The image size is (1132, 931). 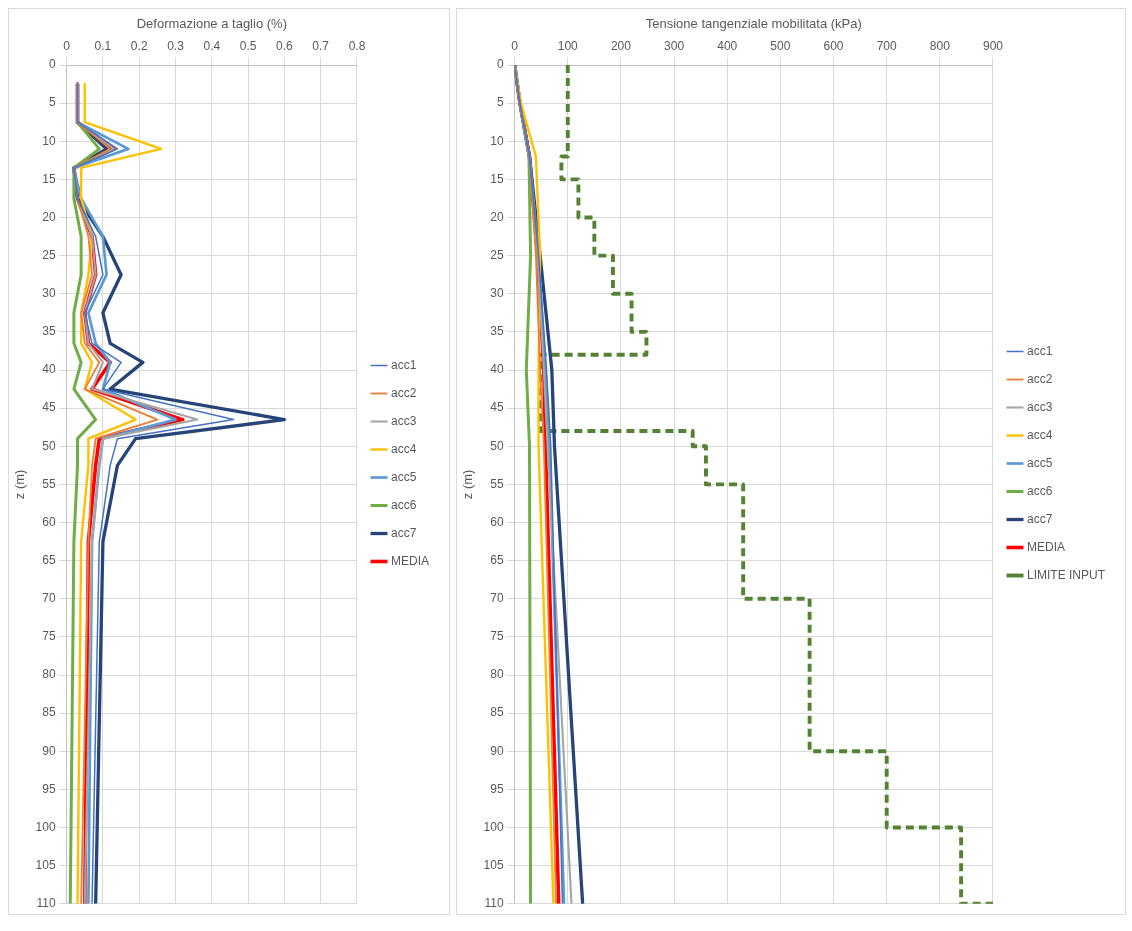 What do you see at coordinates (887, 46) in the screenshot?
I see `x-tick-label: 700` at bounding box center [887, 46].